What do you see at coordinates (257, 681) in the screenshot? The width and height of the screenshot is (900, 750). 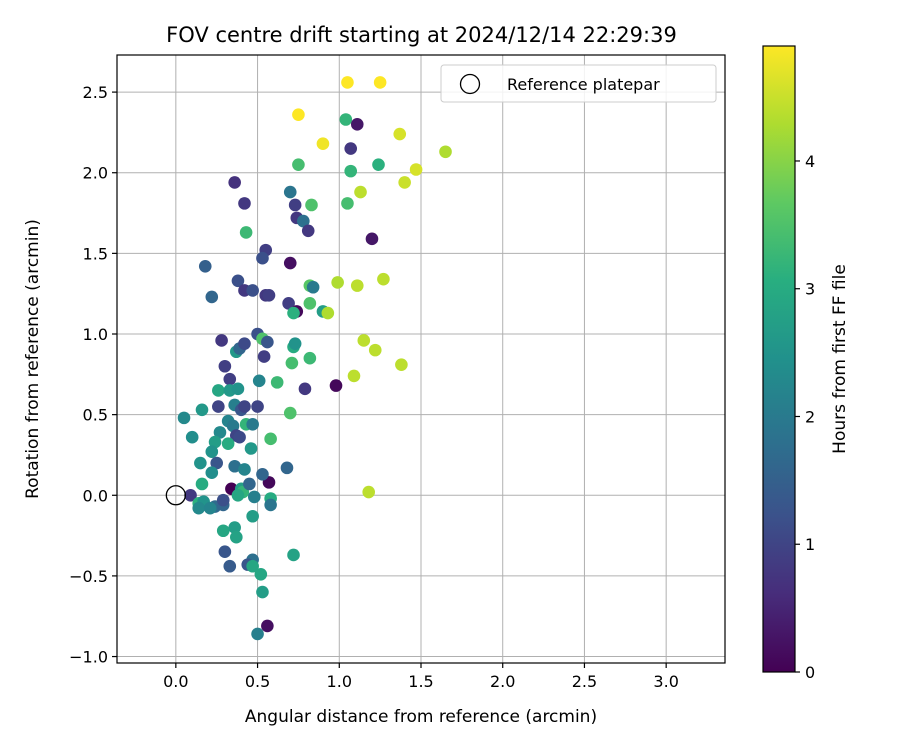 I see `x-tick-label: 0.5` at bounding box center [257, 681].